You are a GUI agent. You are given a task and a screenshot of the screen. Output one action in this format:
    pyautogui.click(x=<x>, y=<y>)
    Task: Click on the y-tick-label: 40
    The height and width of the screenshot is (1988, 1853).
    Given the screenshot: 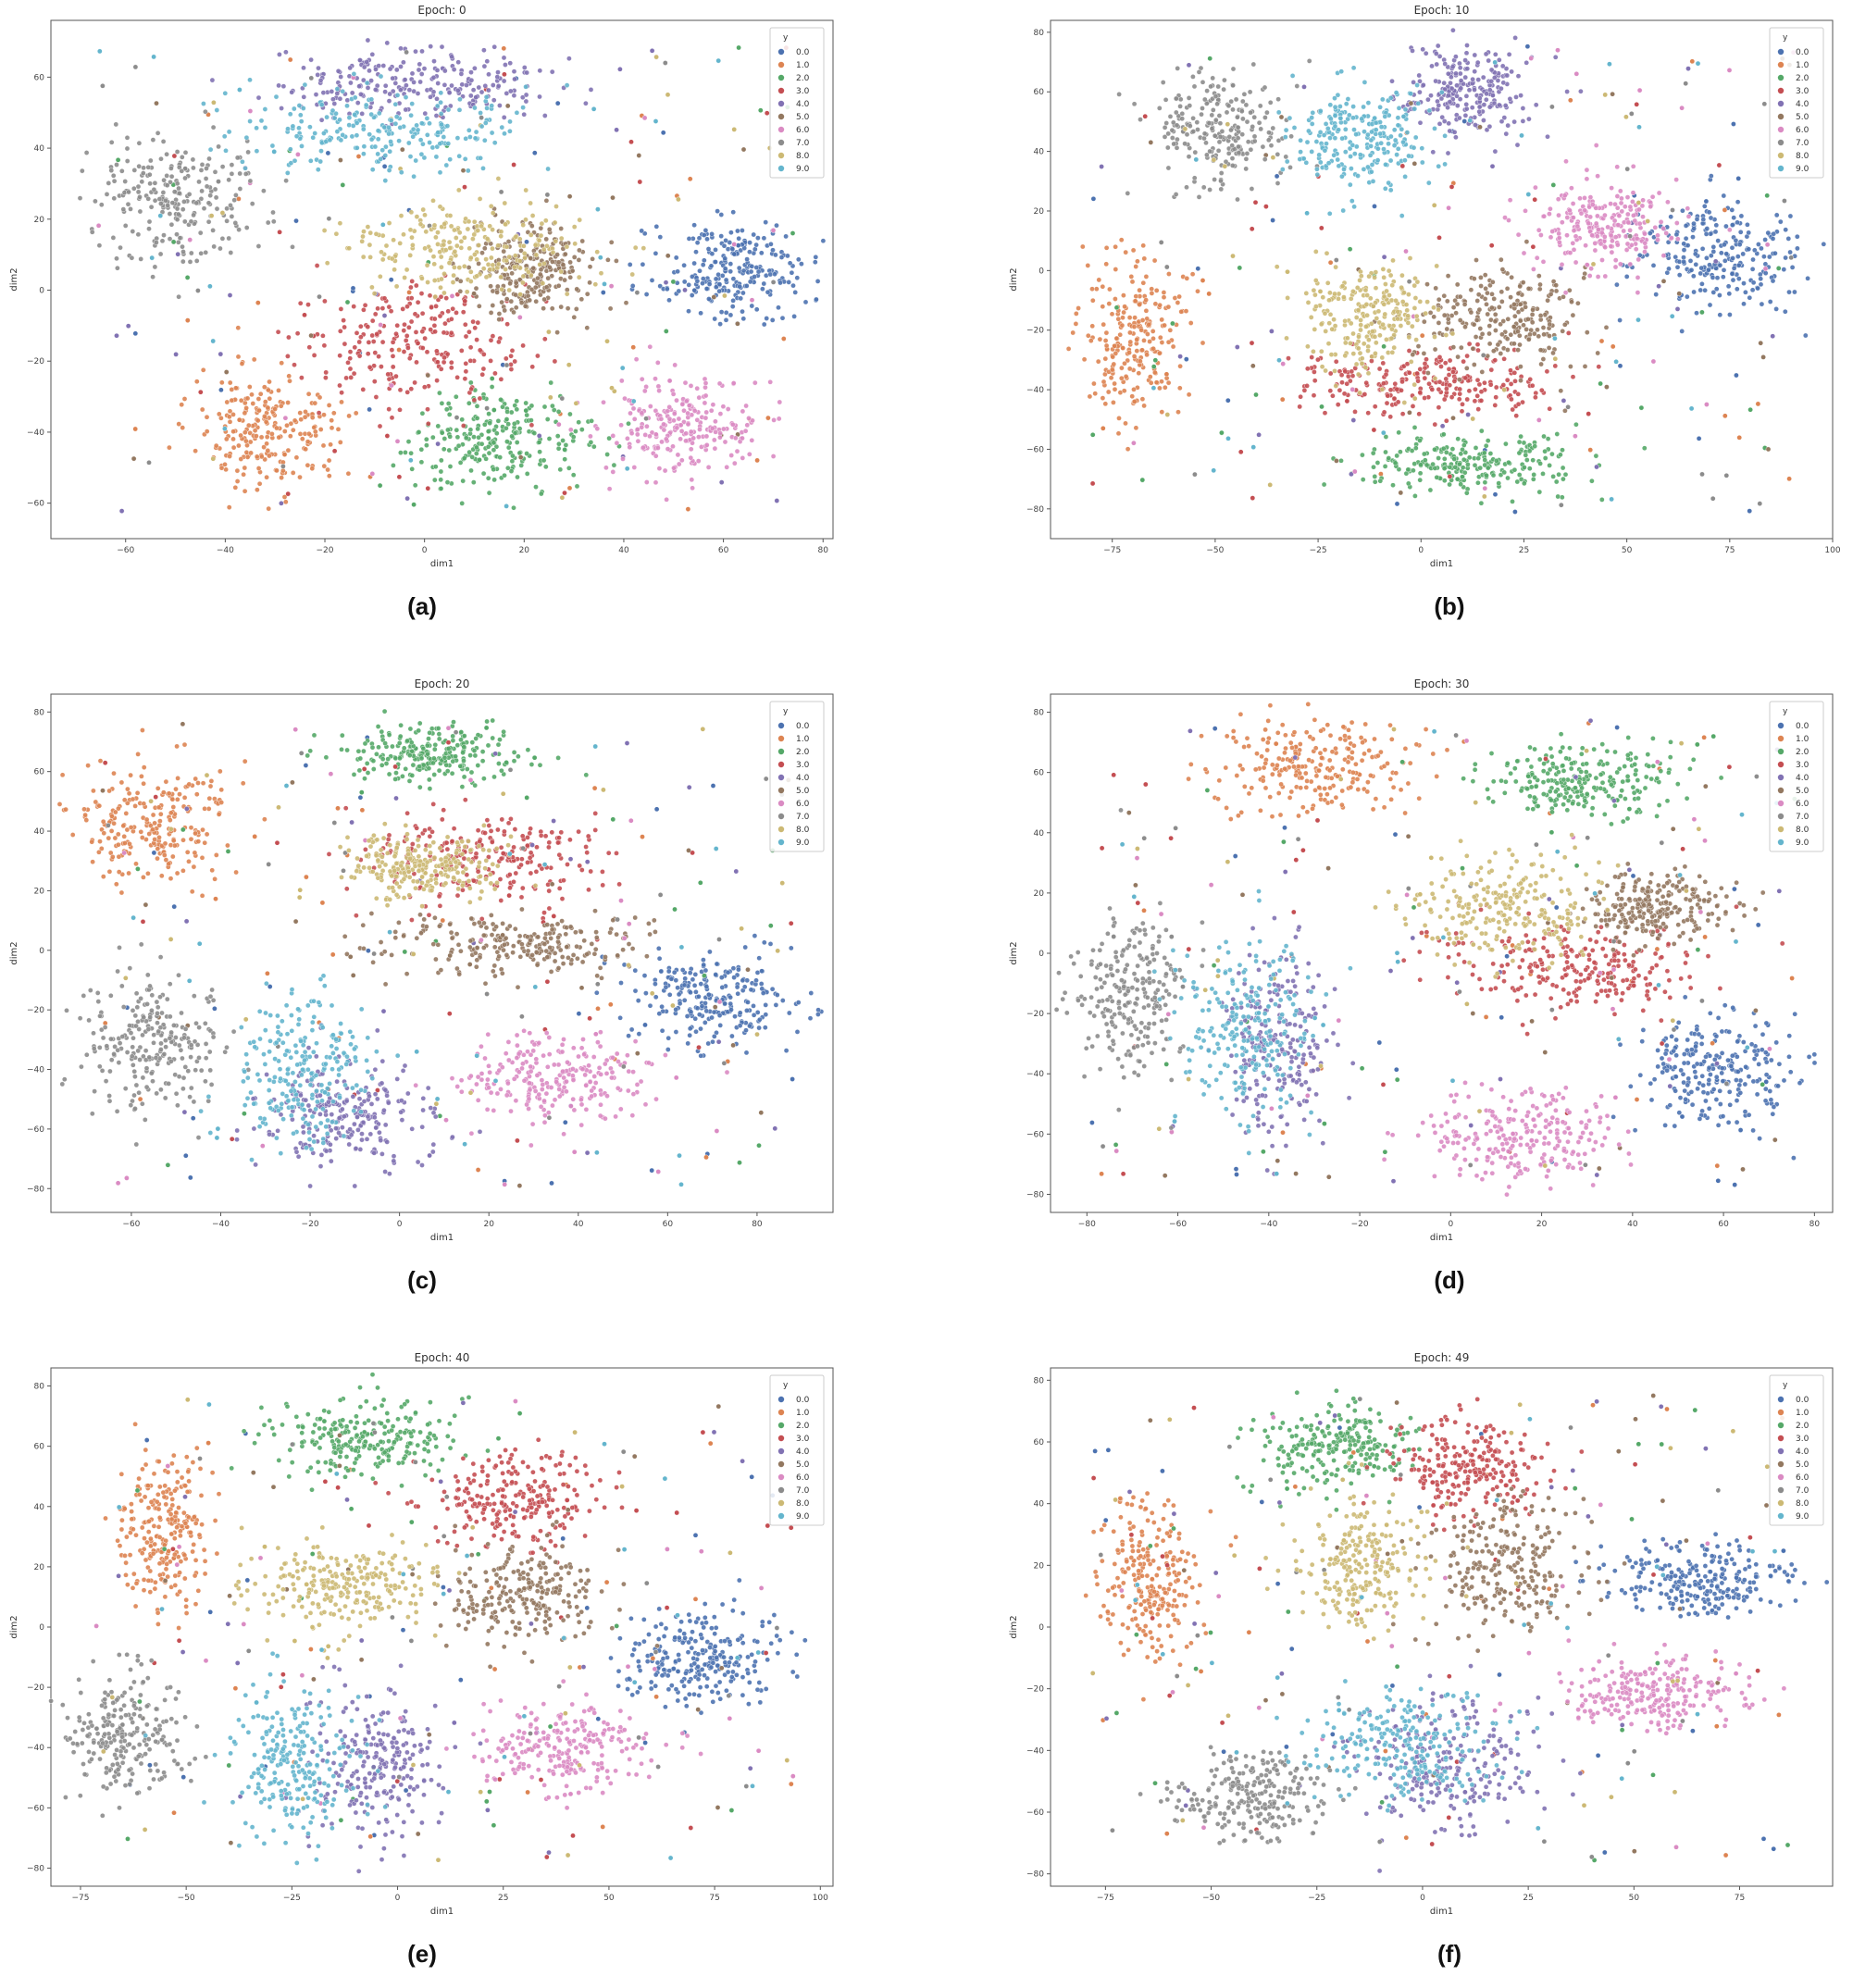 What is the action you would take?
    pyautogui.click(x=39, y=149)
    